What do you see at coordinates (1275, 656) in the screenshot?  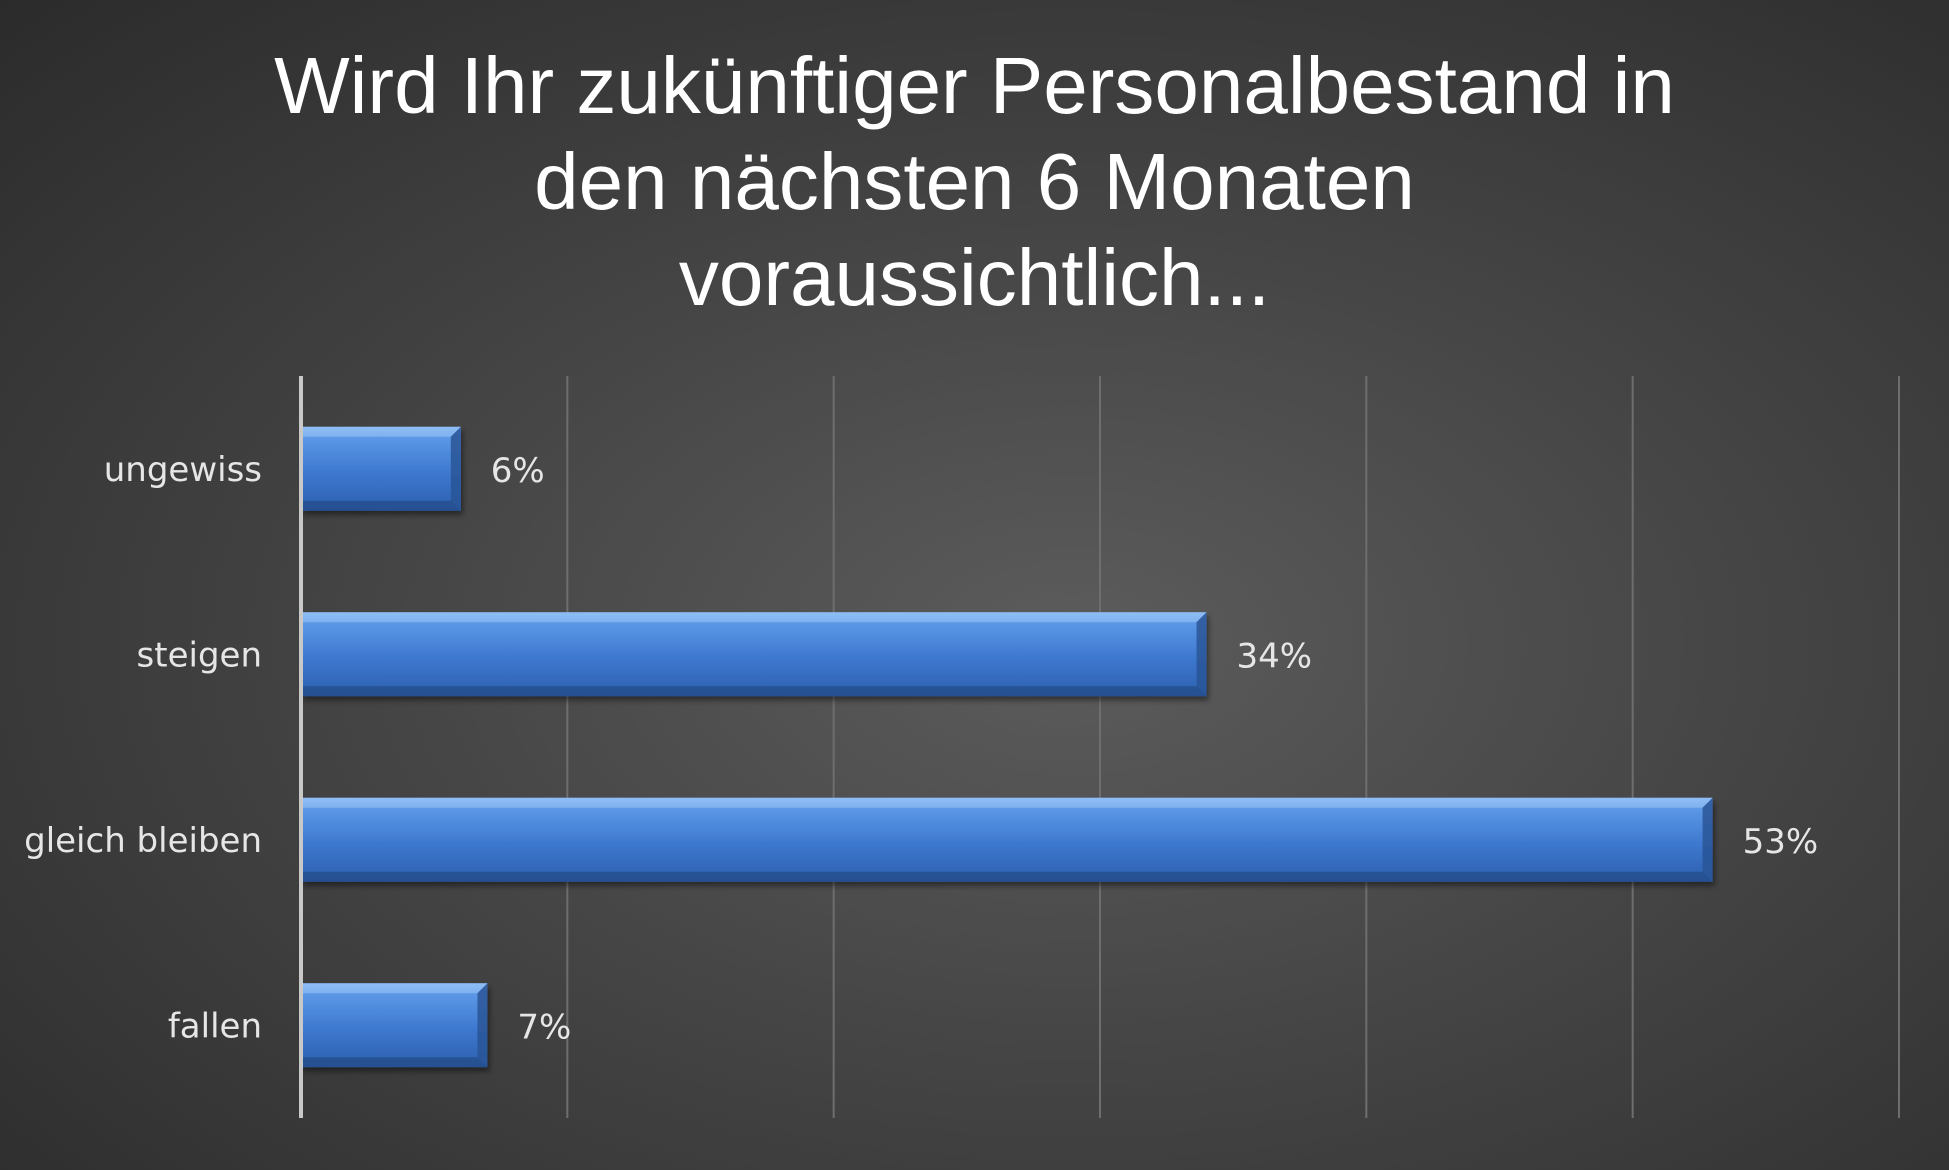 I see `value-label: 34%` at bounding box center [1275, 656].